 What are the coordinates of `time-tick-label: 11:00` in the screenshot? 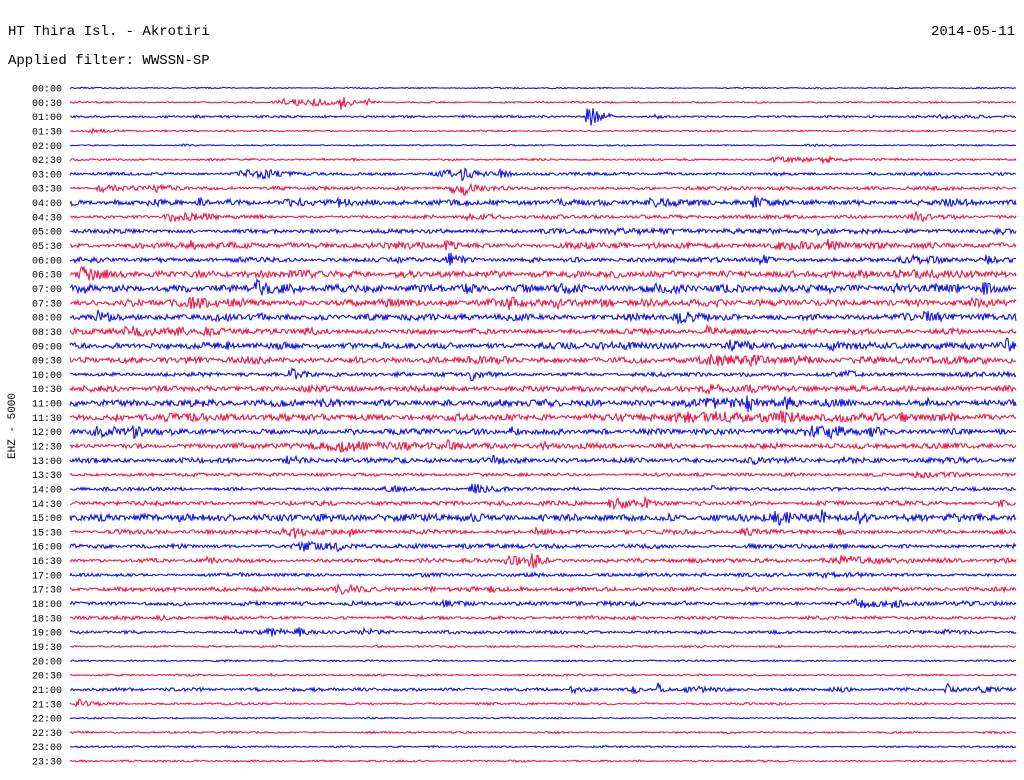 It's located at (47, 405).